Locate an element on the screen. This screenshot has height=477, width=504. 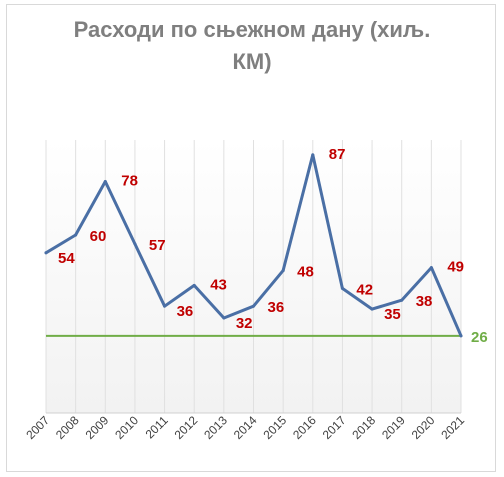
data-label-2020: 49 is located at coordinates (455, 267).